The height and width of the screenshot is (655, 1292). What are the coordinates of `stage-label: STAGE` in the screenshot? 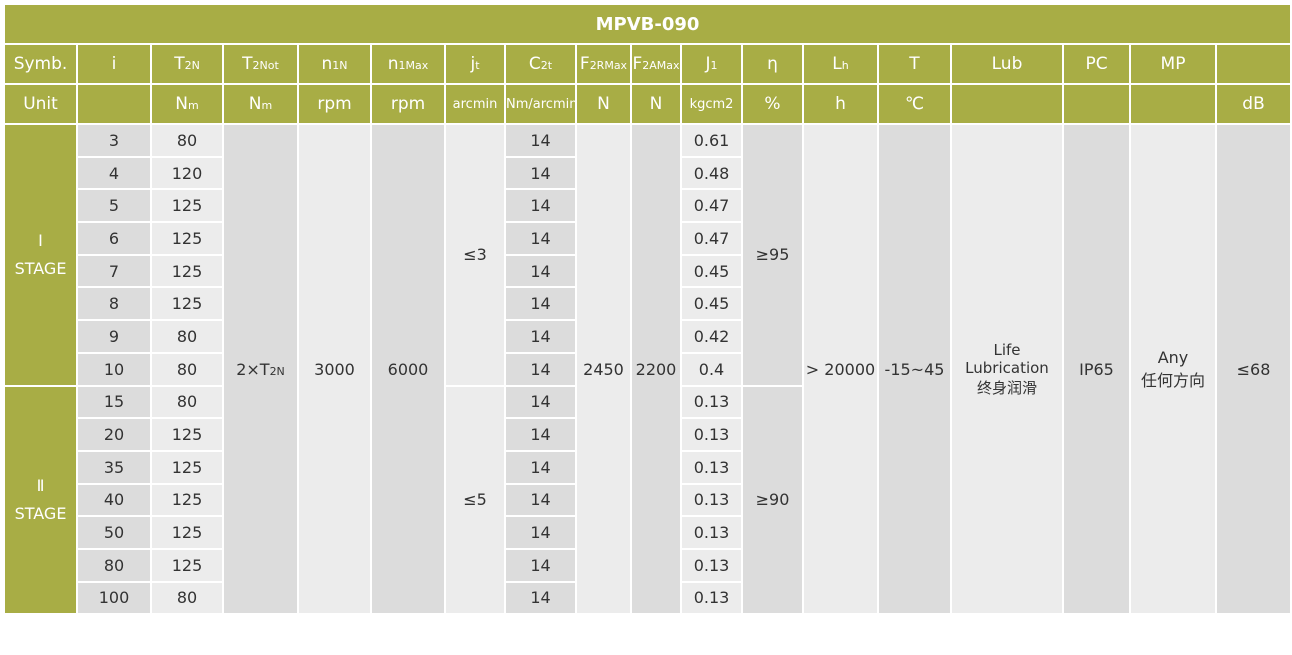 It's located at (40, 268).